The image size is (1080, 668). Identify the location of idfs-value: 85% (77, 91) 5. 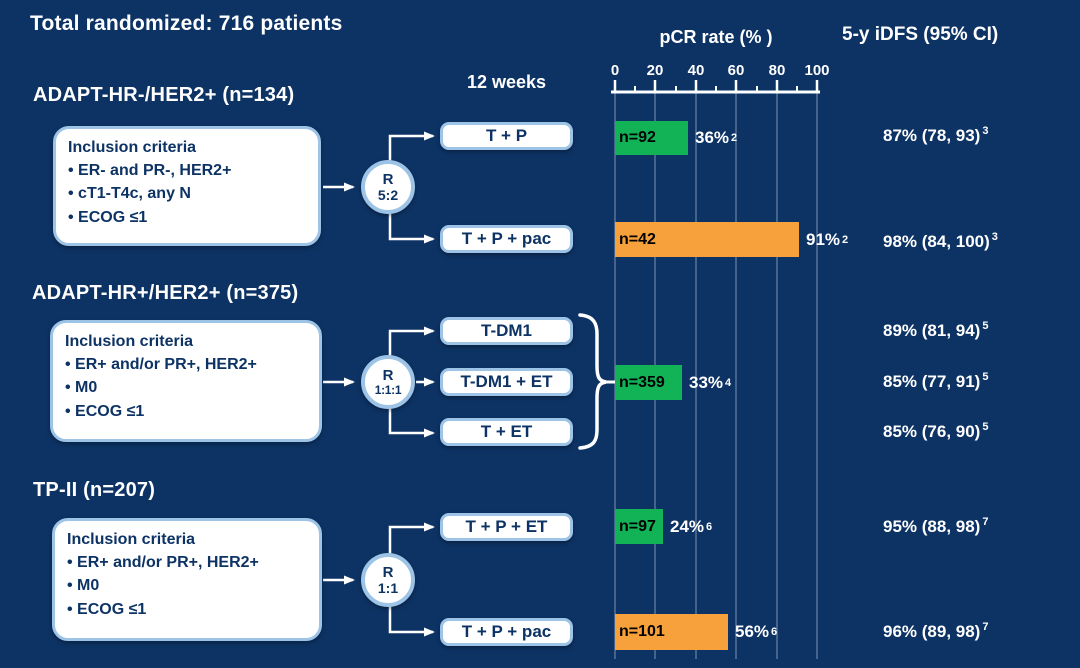
(936, 381).